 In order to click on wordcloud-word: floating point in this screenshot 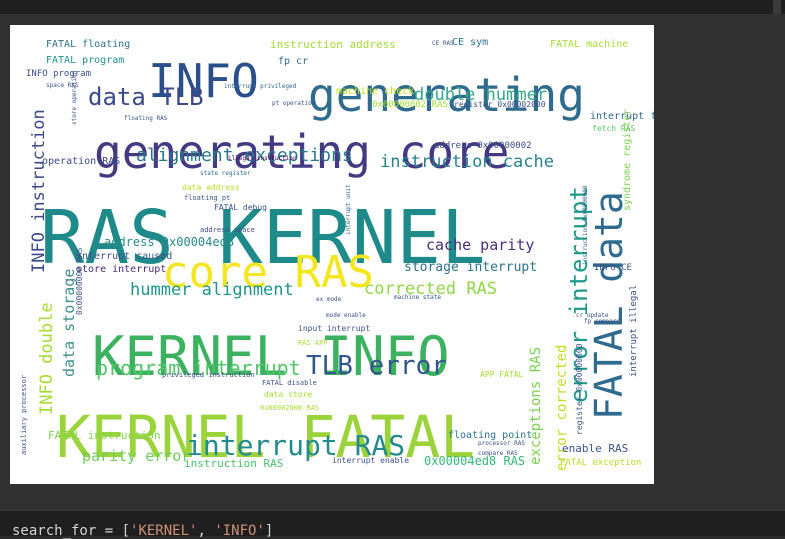, I will do `click(490, 435)`.